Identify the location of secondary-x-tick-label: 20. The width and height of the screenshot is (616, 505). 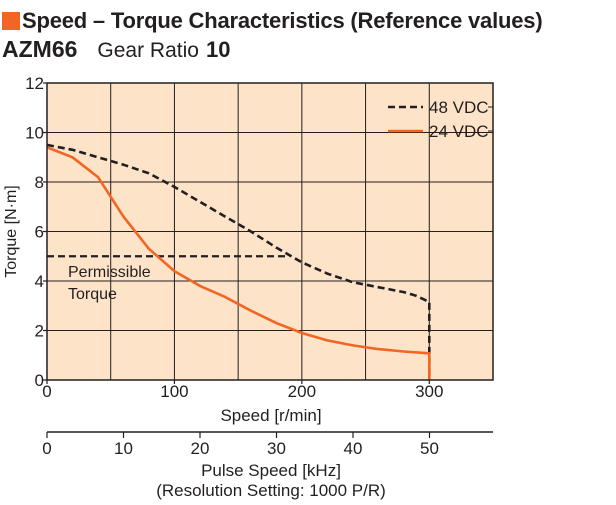
(200, 448).